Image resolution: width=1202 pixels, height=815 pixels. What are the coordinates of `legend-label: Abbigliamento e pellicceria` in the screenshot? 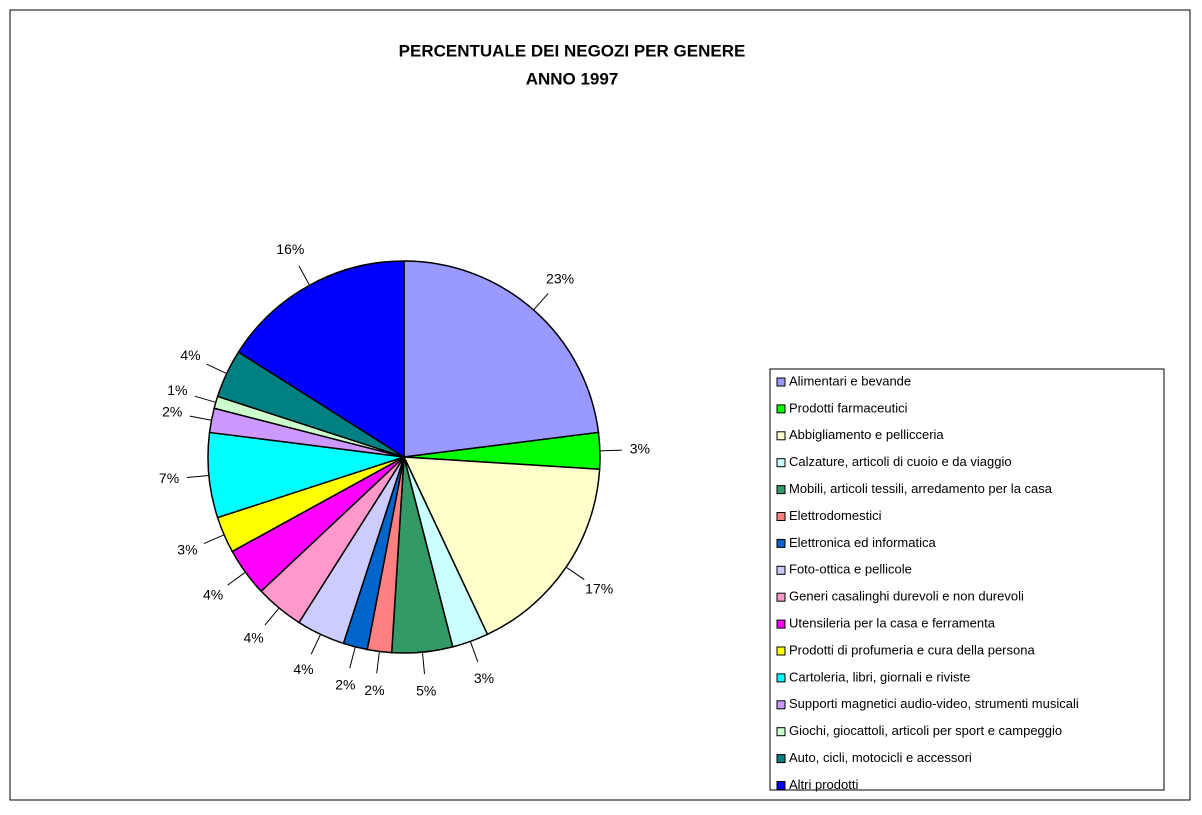 It's located at (866, 434).